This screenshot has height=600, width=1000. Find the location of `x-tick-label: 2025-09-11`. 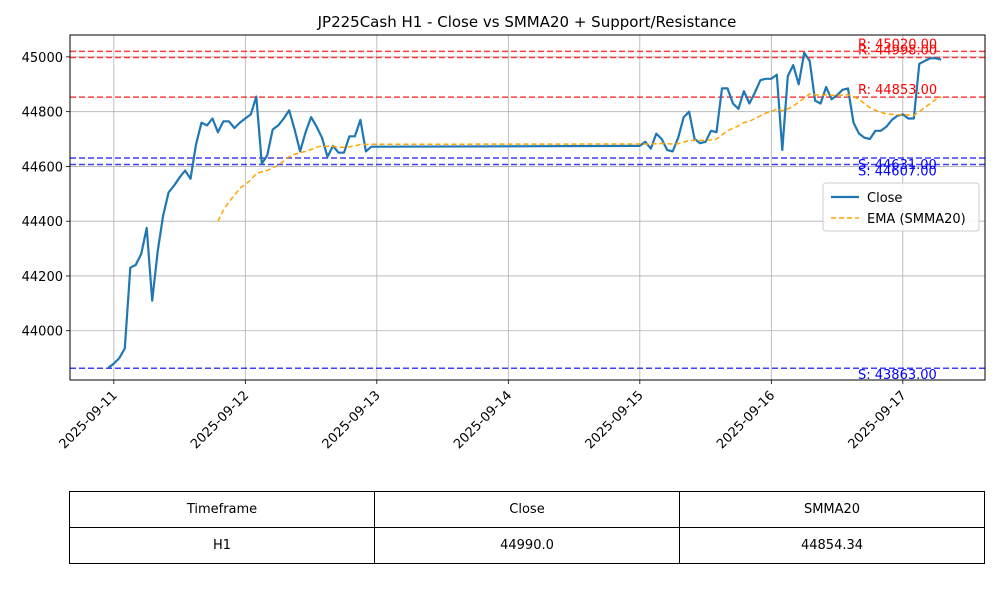

x-tick-label: 2025-09-11 is located at coordinates (89, 420).